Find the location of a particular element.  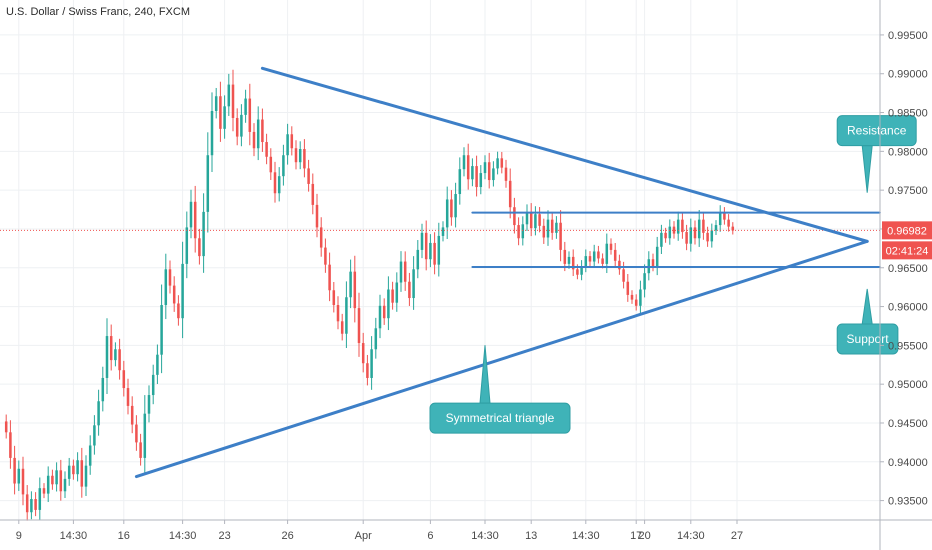

y-tick-label: 0.94500 is located at coordinates (908, 424).